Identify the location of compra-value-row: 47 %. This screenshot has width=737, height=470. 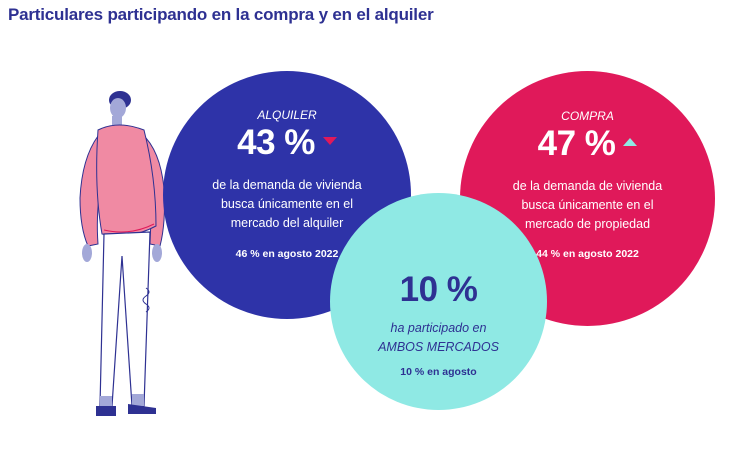
(587, 144).